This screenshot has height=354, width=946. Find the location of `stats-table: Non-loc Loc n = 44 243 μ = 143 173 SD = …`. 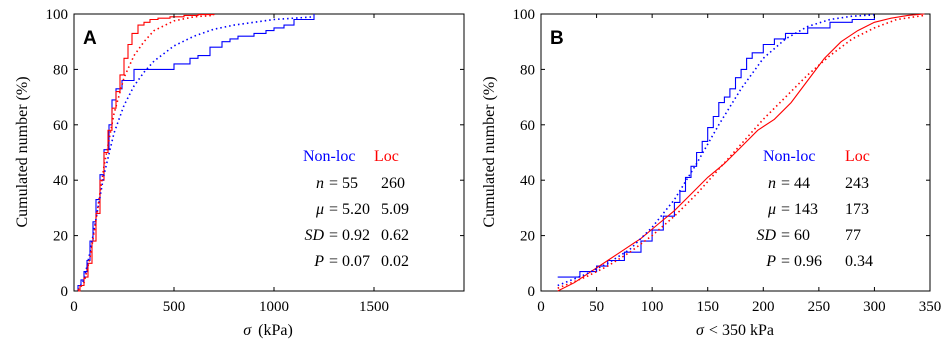

stats-table: Non-loc Loc n = 44 243 μ = 143 173 SD = … is located at coordinates (814, 209).